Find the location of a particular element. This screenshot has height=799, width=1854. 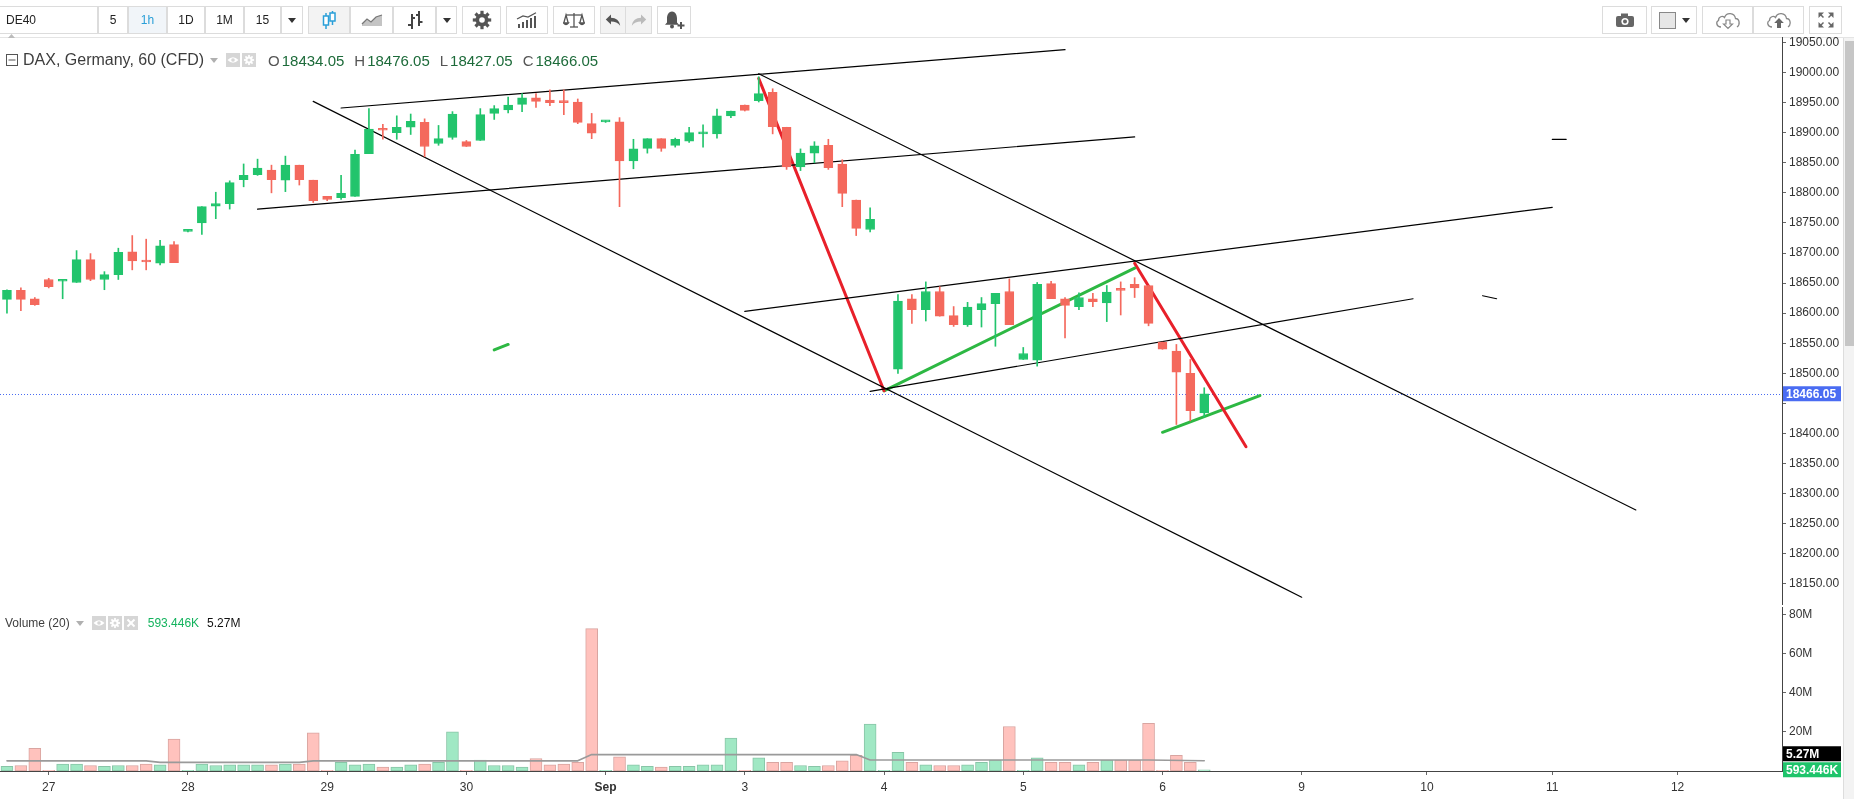

button: 5 is located at coordinates (113, 20).